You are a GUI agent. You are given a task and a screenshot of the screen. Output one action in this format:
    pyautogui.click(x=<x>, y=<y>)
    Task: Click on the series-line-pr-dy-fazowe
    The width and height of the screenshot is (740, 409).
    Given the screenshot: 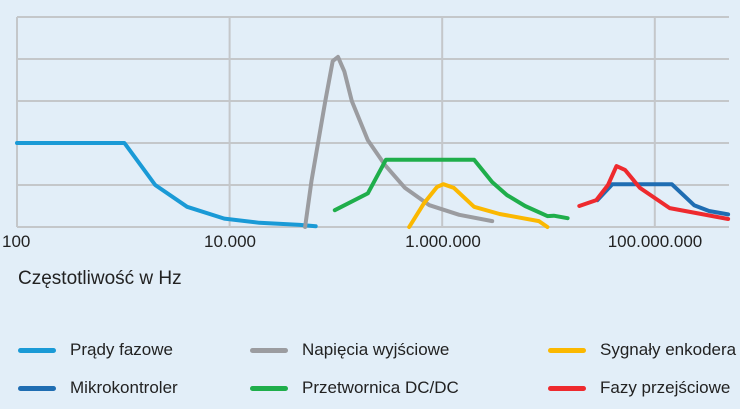 What is the action you would take?
    pyautogui.click(x=166, y=185)
    